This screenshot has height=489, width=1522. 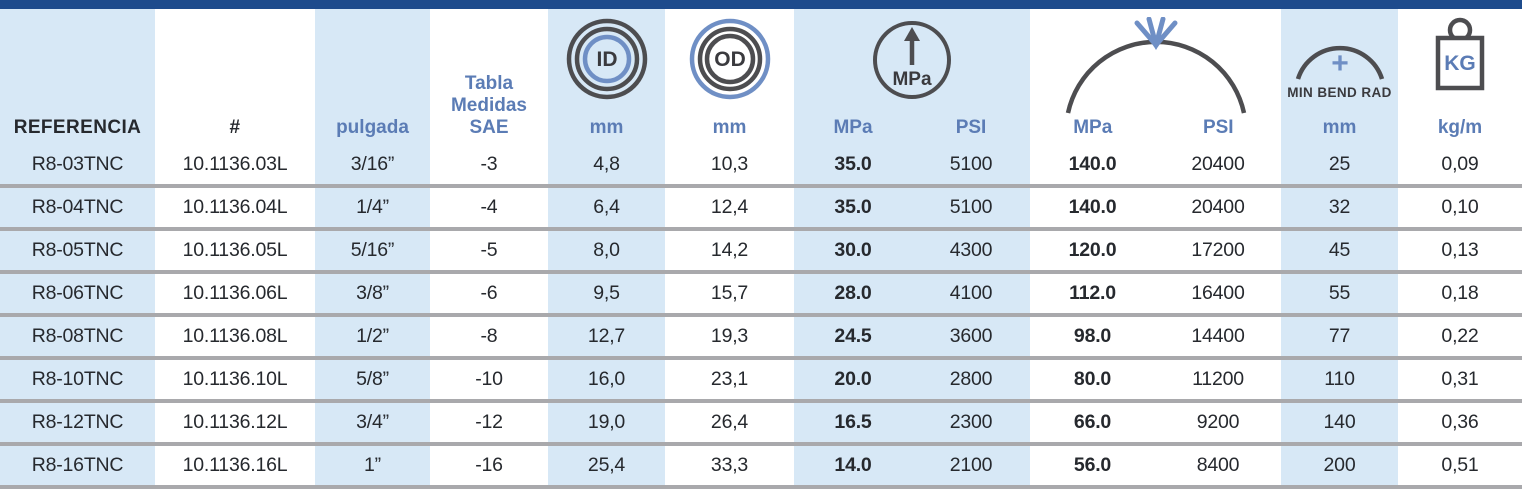 I want to click on id-icon-label: ID, so click(x=606, y=59).